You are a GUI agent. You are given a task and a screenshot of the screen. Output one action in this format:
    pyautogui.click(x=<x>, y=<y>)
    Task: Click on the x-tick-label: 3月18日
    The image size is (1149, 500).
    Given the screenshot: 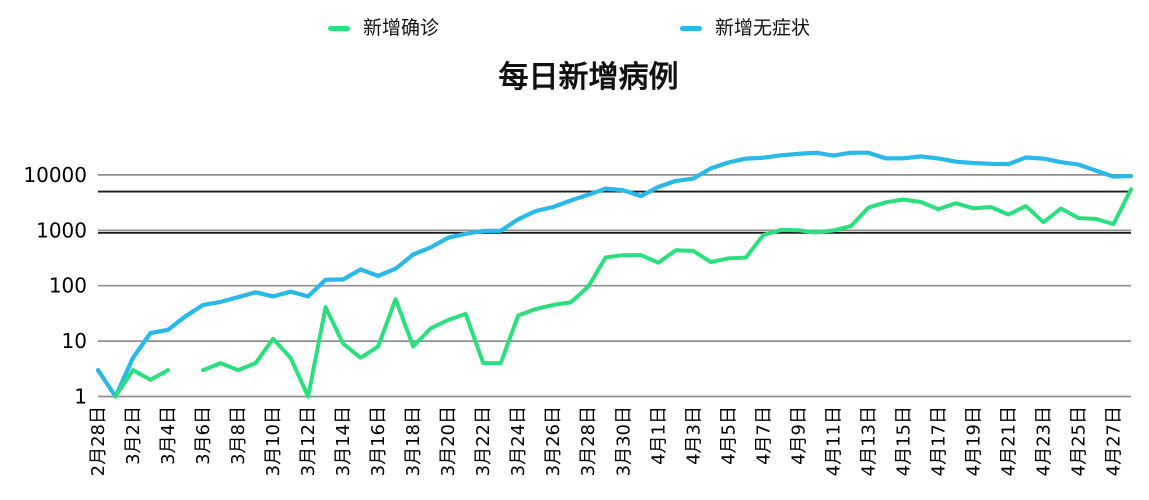 What is the action you would take?
    pyautogui.click(x=413, y=441)
    